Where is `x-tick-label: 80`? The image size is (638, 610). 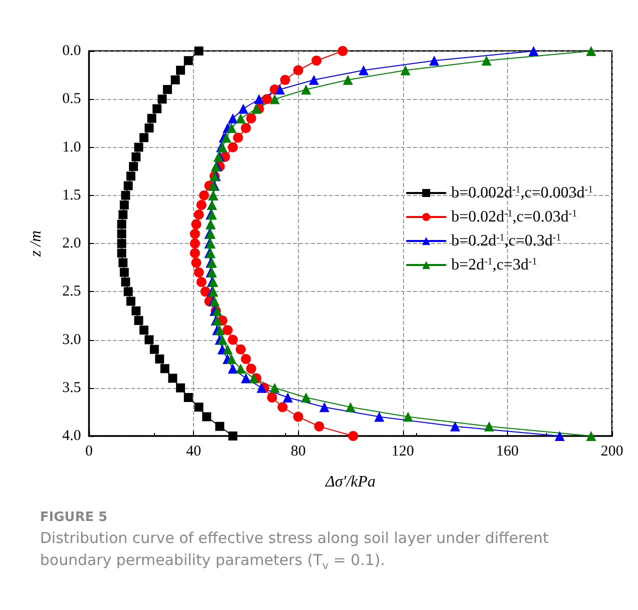
x-tick-label: 80 is located at coordinates (298, 452).